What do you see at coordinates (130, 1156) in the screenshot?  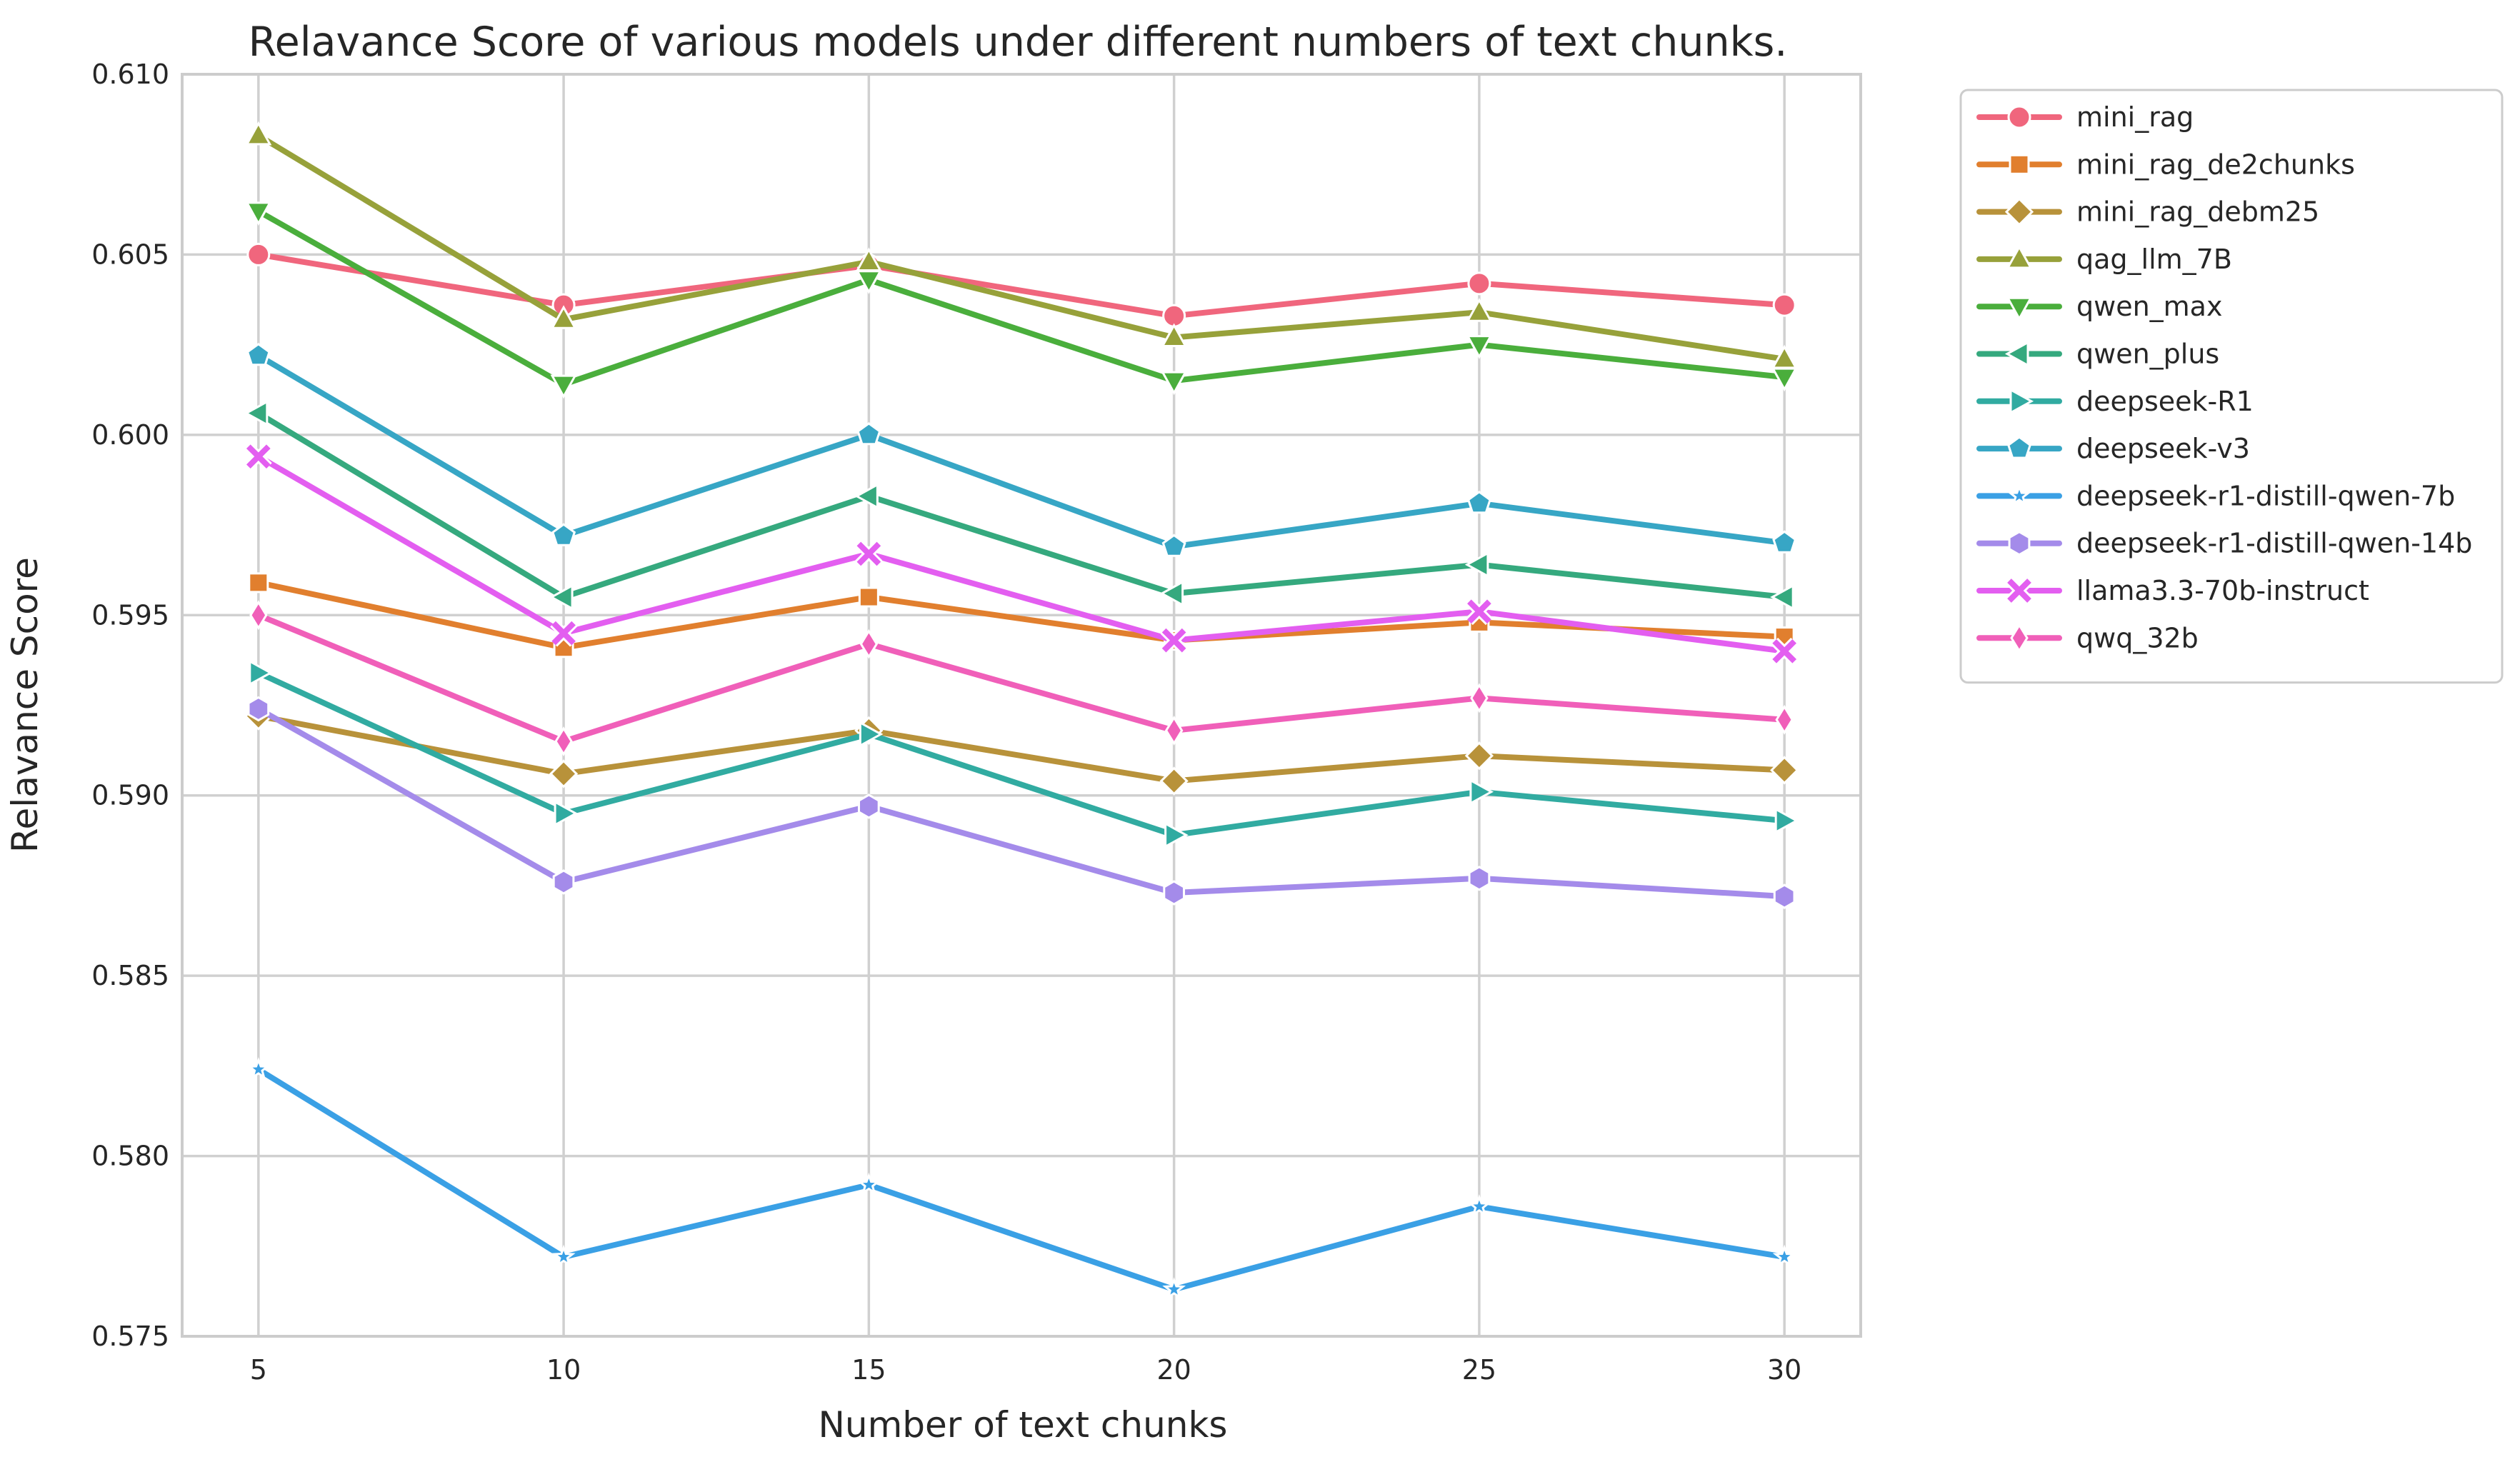 I see `y-tick-label: 0.580` at bounding box center [130, 1156].